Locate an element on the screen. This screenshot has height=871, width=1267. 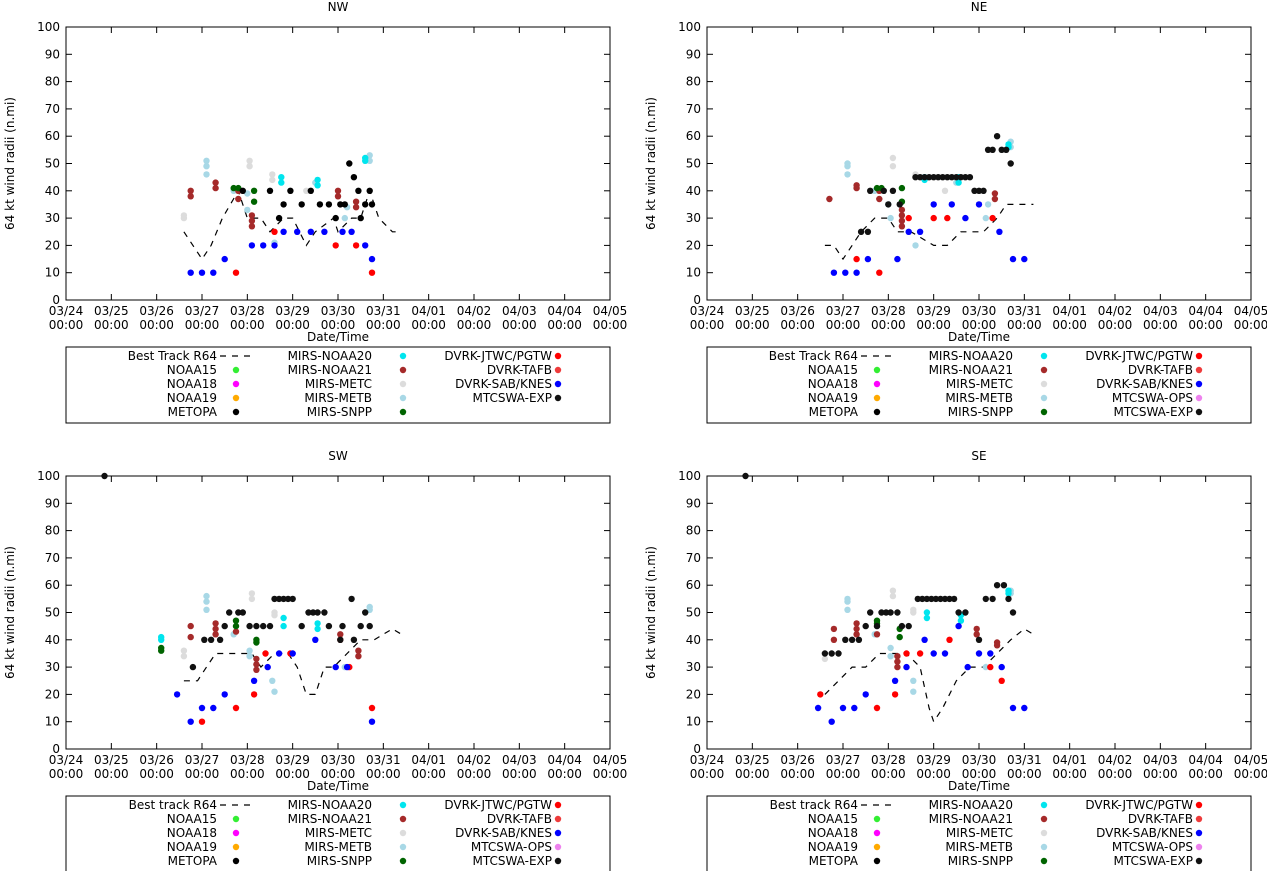
x-tick-label: 03/27 is located at coordinates (202, 760).